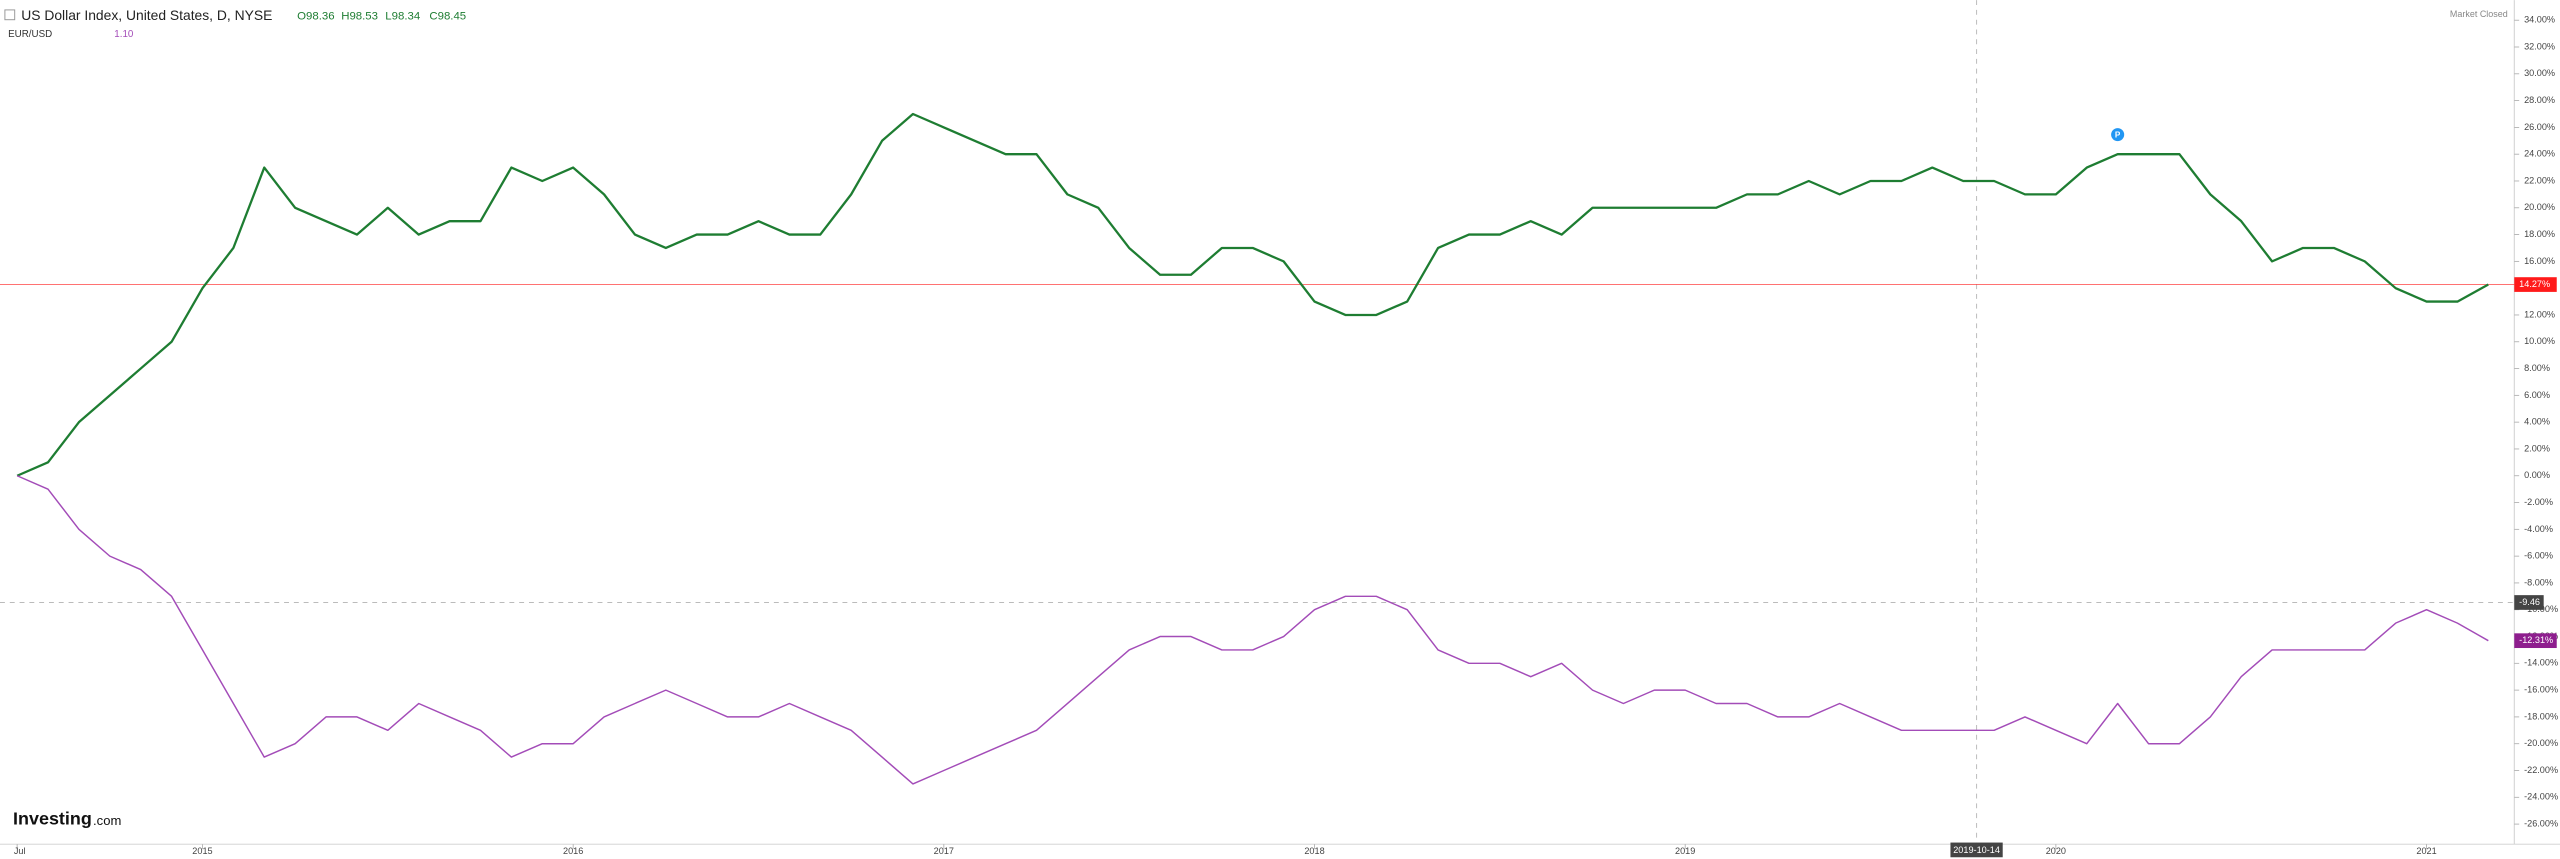 This screenshot has height=859, width=2560. What do you see at coordinates (403, 16) in the screenshot?
I see `ohlc-value: L98.34` at bounding box center [403, 16].